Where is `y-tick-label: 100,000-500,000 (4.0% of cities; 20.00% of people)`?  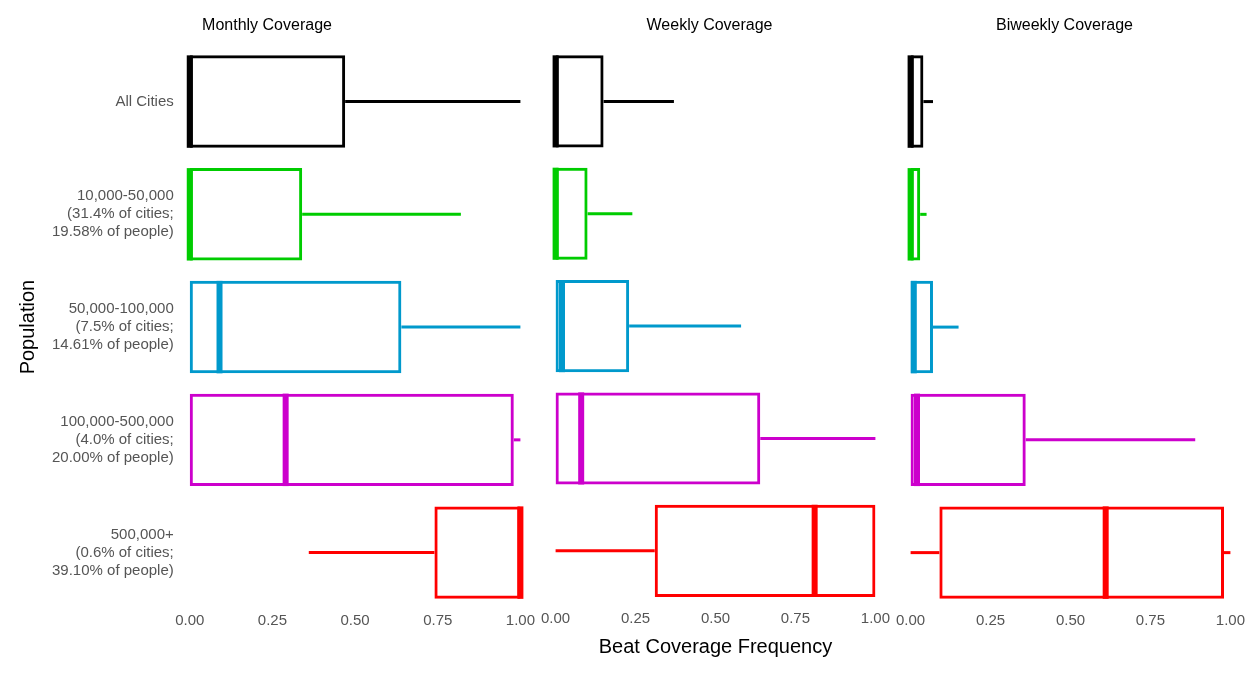 y-tick-label: 100,000-500,000 (4.0% of cities; 20.00% of people) is located at coordinates (112, 438).